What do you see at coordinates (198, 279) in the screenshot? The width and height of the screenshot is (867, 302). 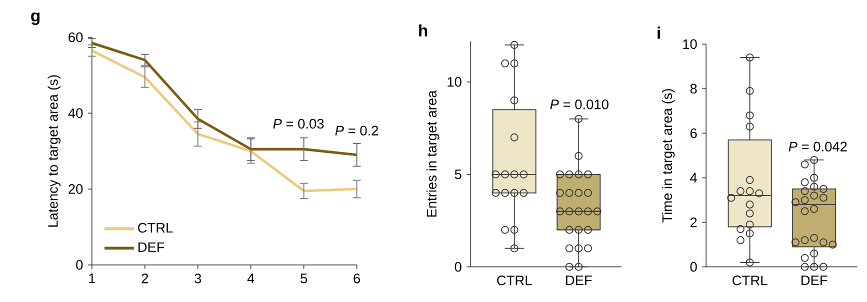 I see `x-tick-label: 3` at bounding box center [198, 279].